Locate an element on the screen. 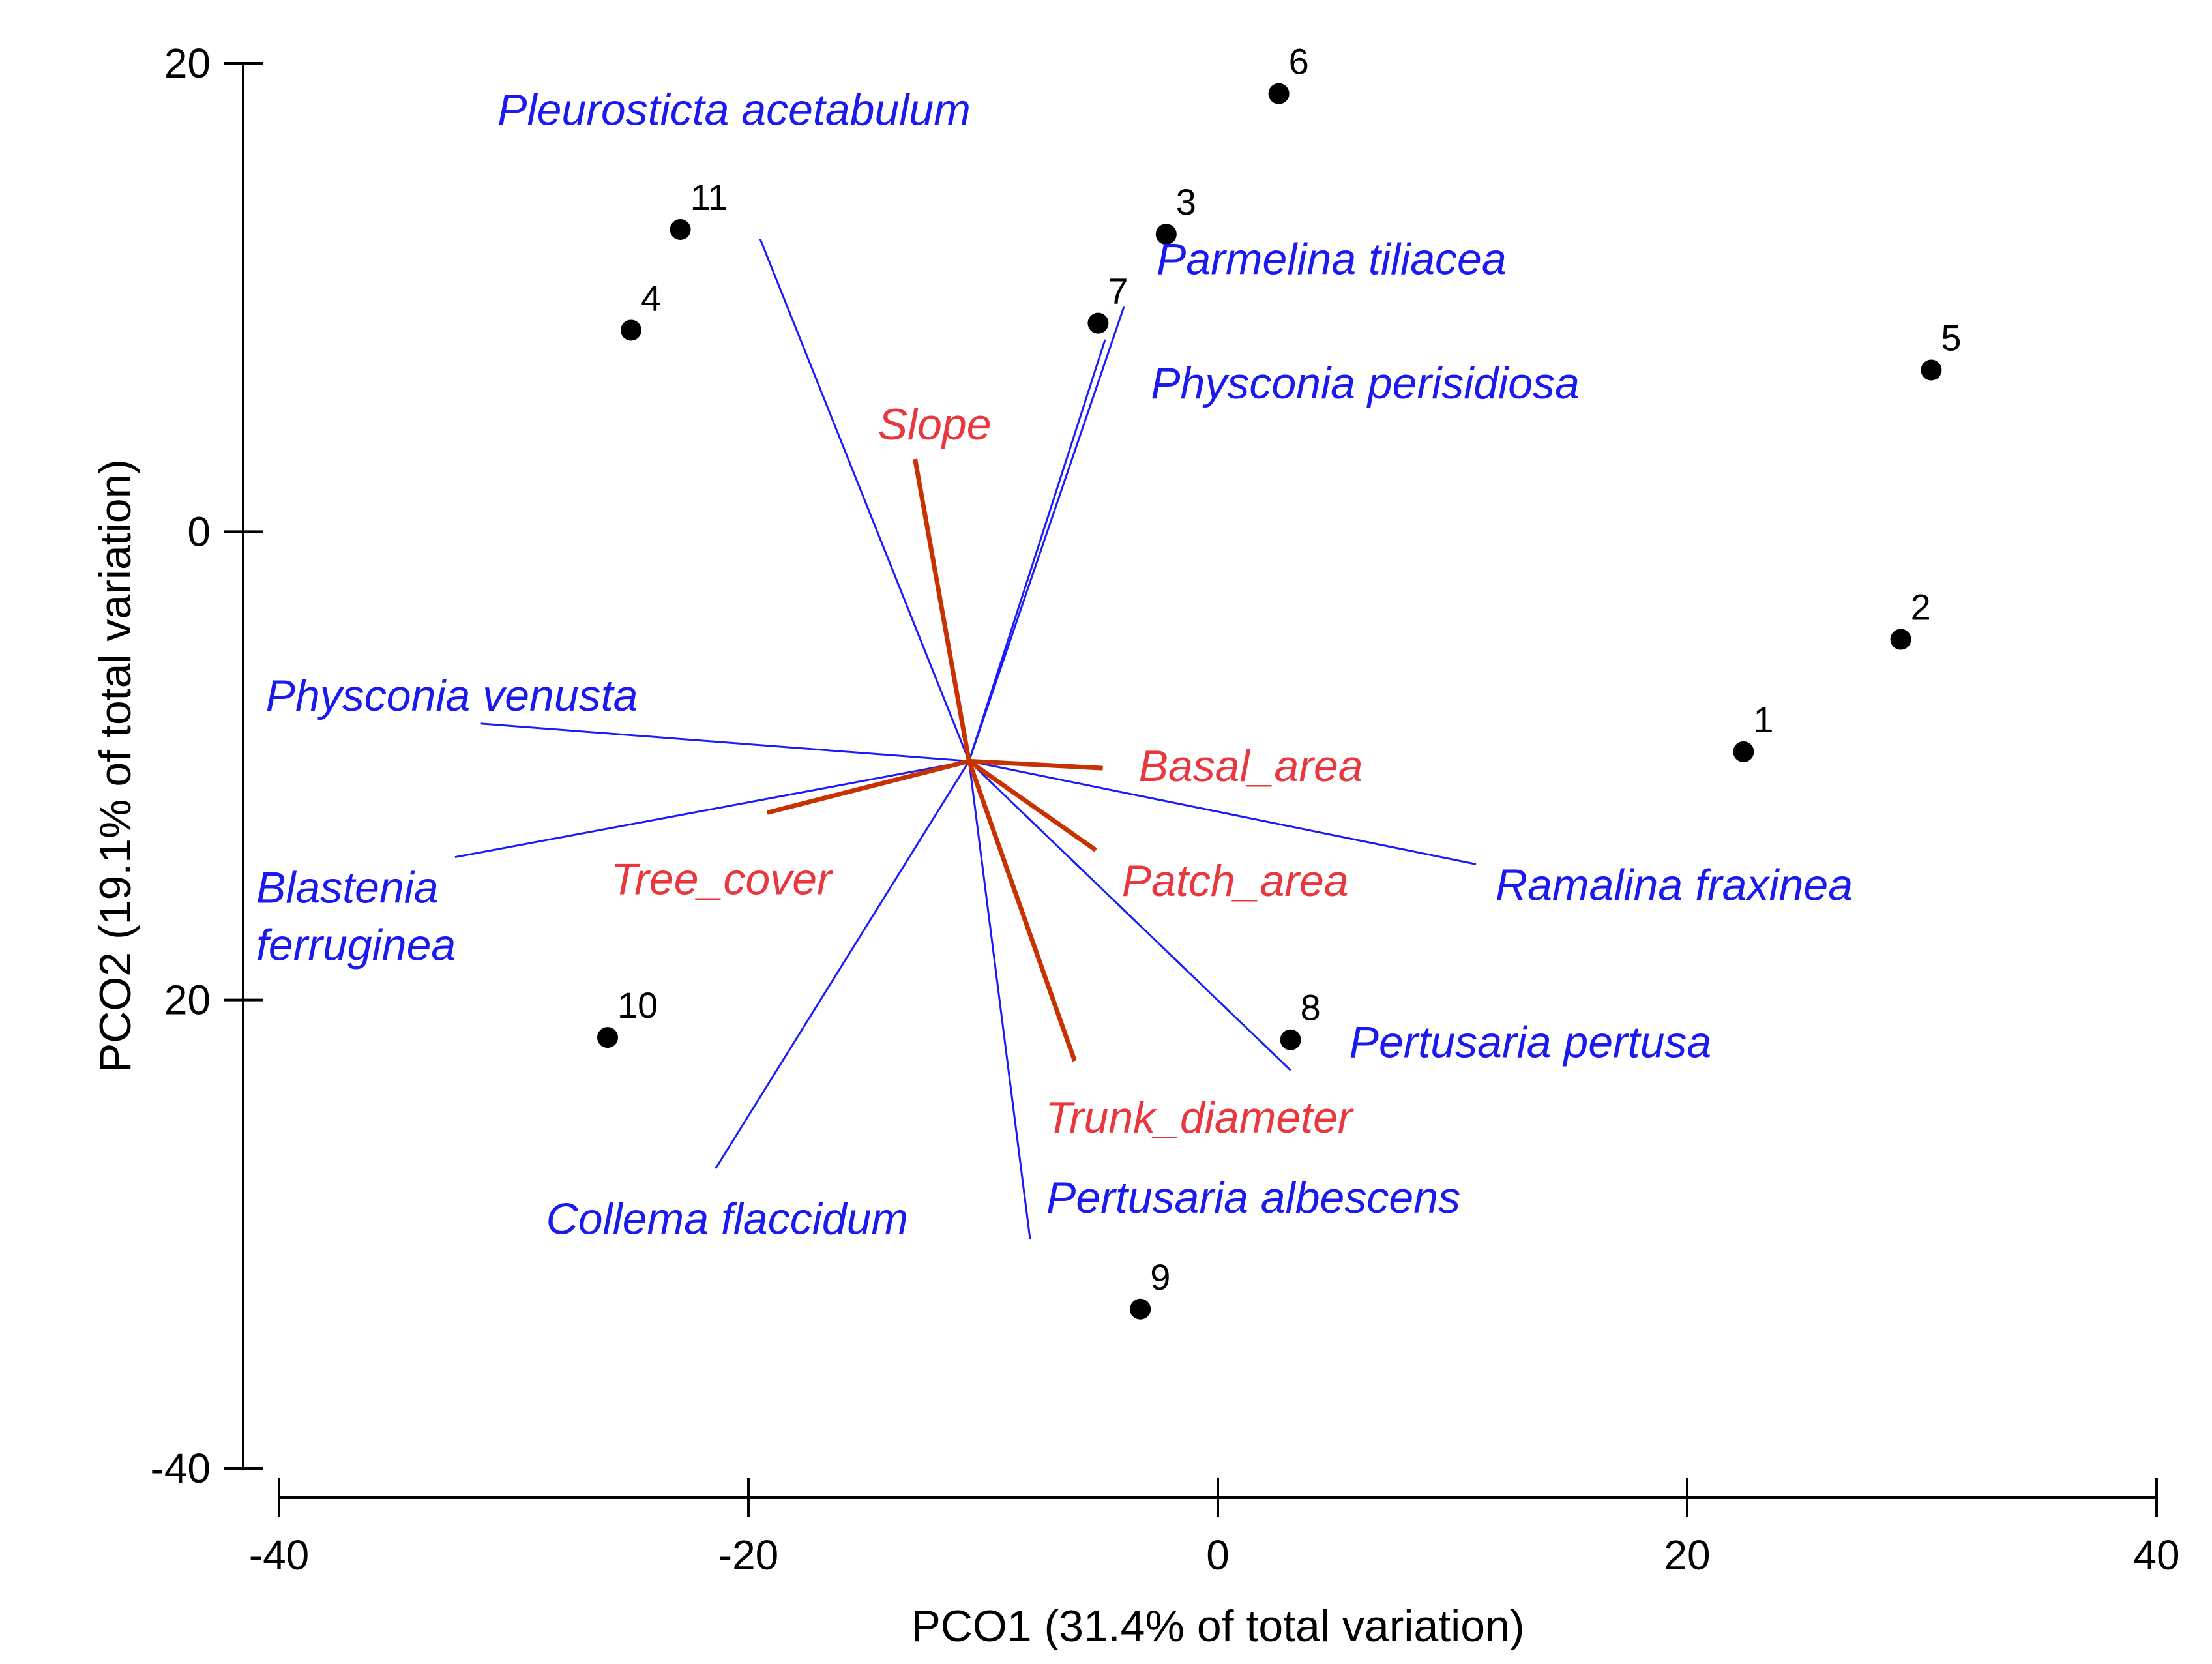  environment-label-basal-area: Basal_area is located at coordinates (1251, 766).